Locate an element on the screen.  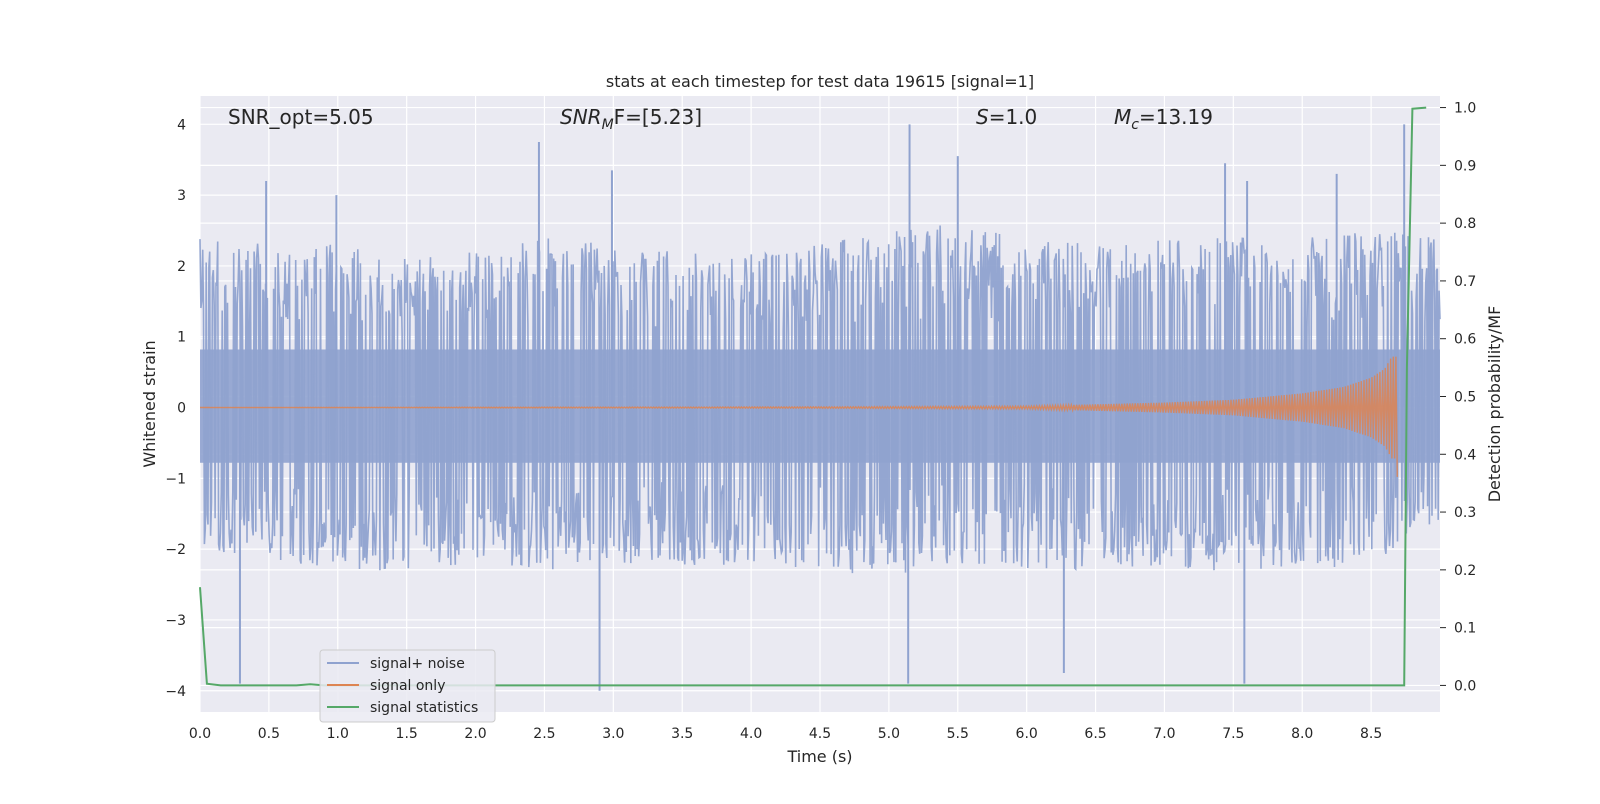
x-tick-label: 3.5 is located at coordinates (682, 734).